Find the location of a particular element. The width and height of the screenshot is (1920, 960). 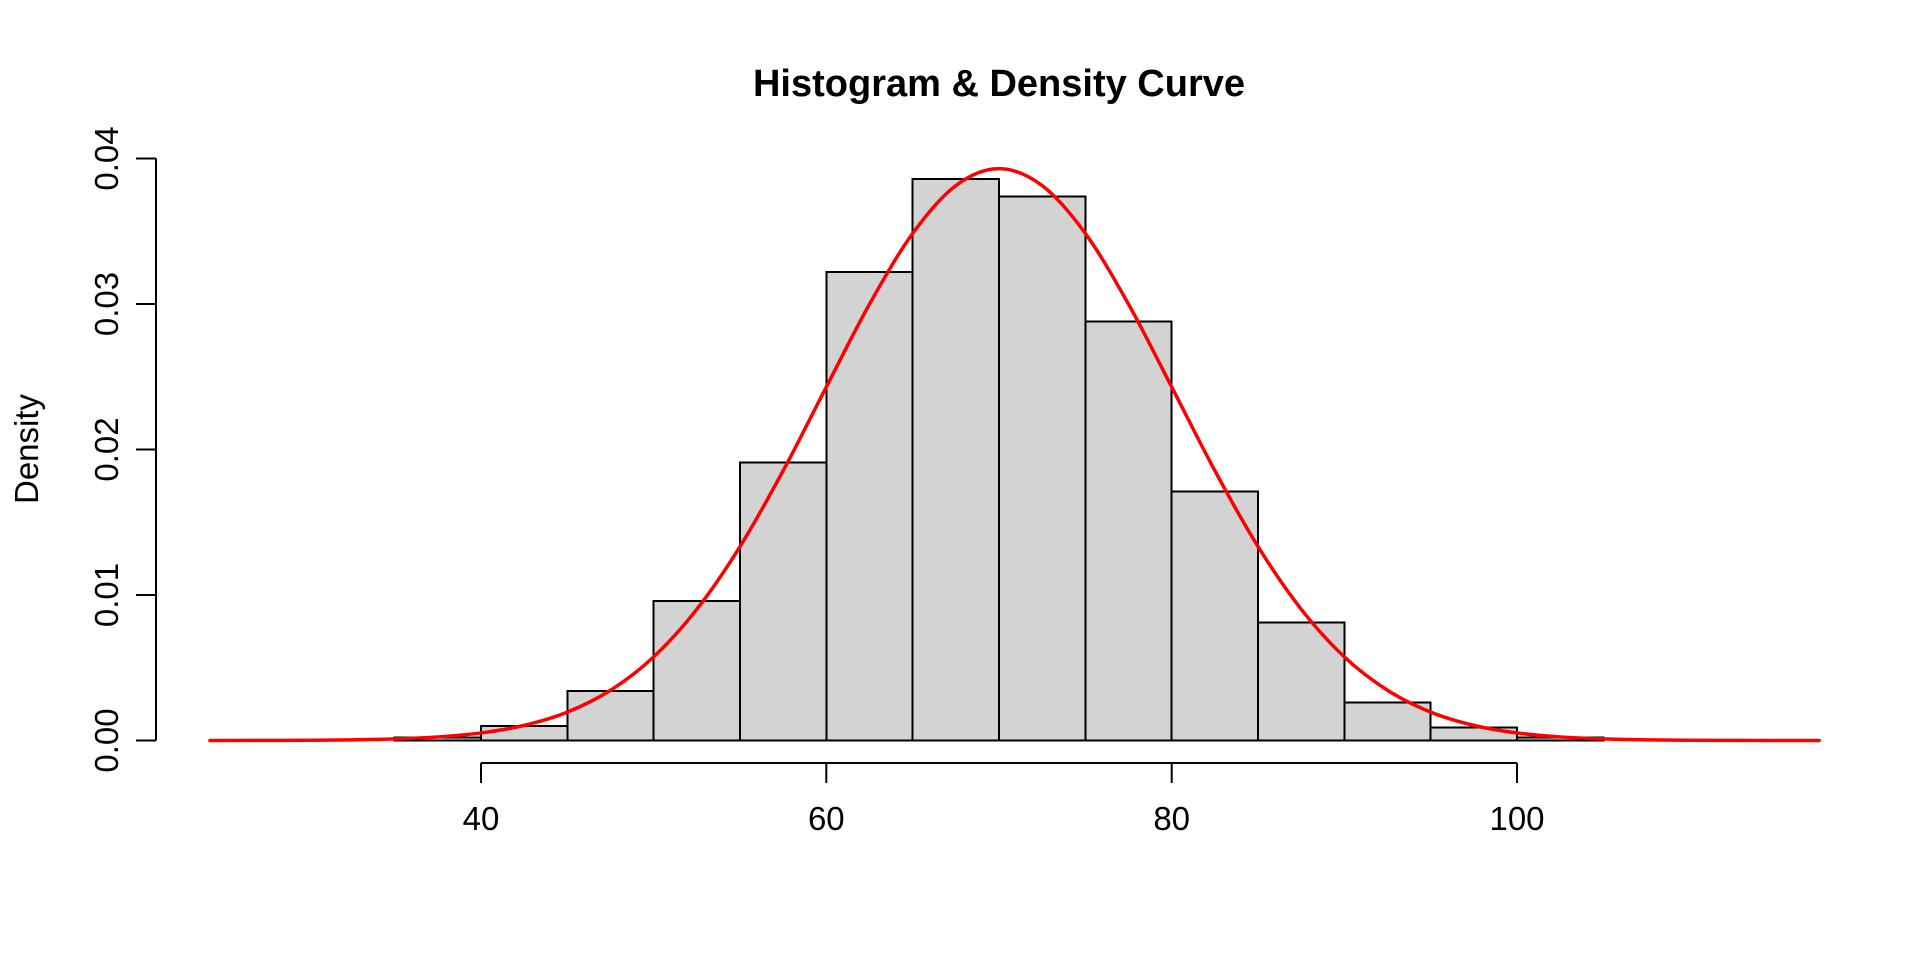

y-tick-label: 0.02 is located at coordinates (106, 449).